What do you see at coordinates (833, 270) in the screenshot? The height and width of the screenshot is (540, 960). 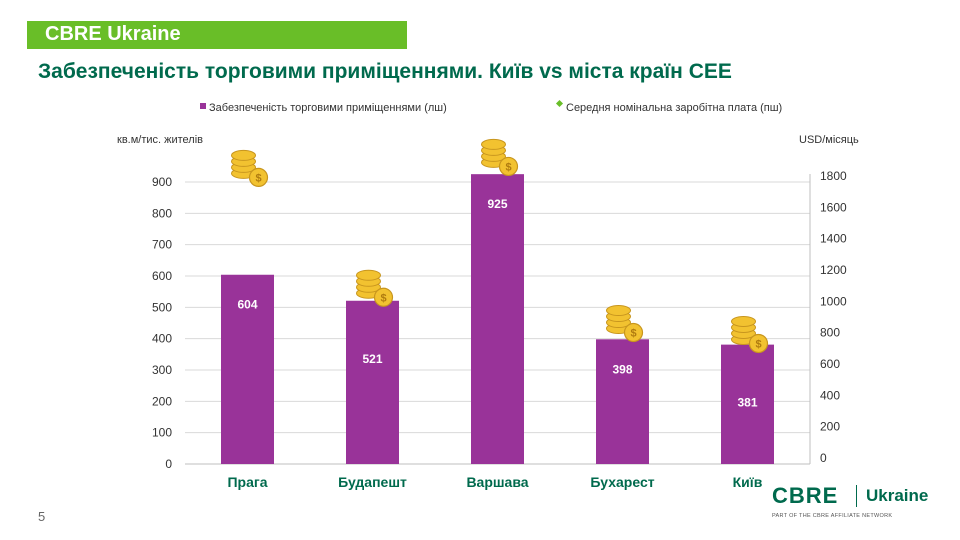 I see `y-right-tick-label: 1200` at bounding box center [833, 270].